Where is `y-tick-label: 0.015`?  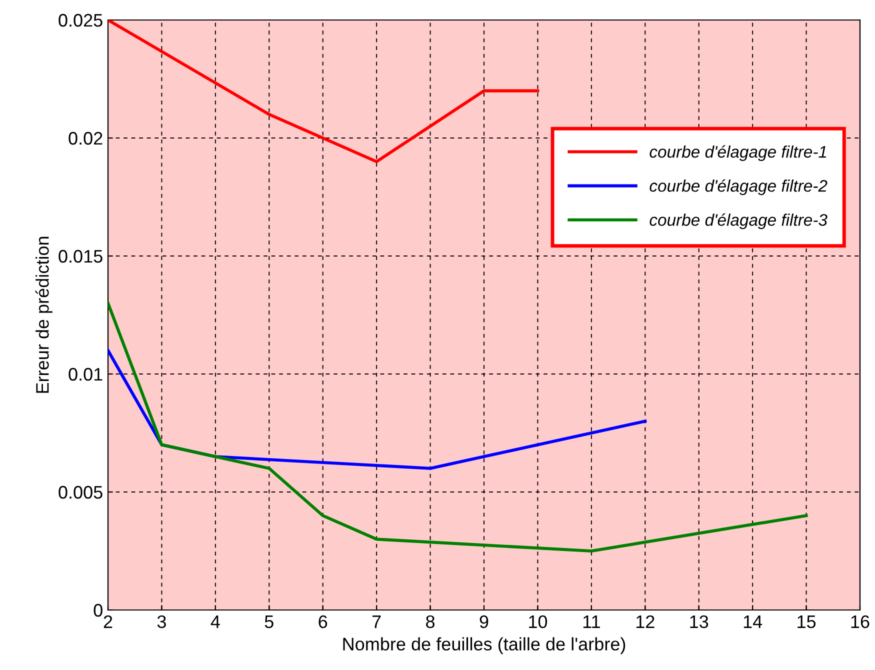
y-tick-label: 0.015 is located at coordinates (80, 256).